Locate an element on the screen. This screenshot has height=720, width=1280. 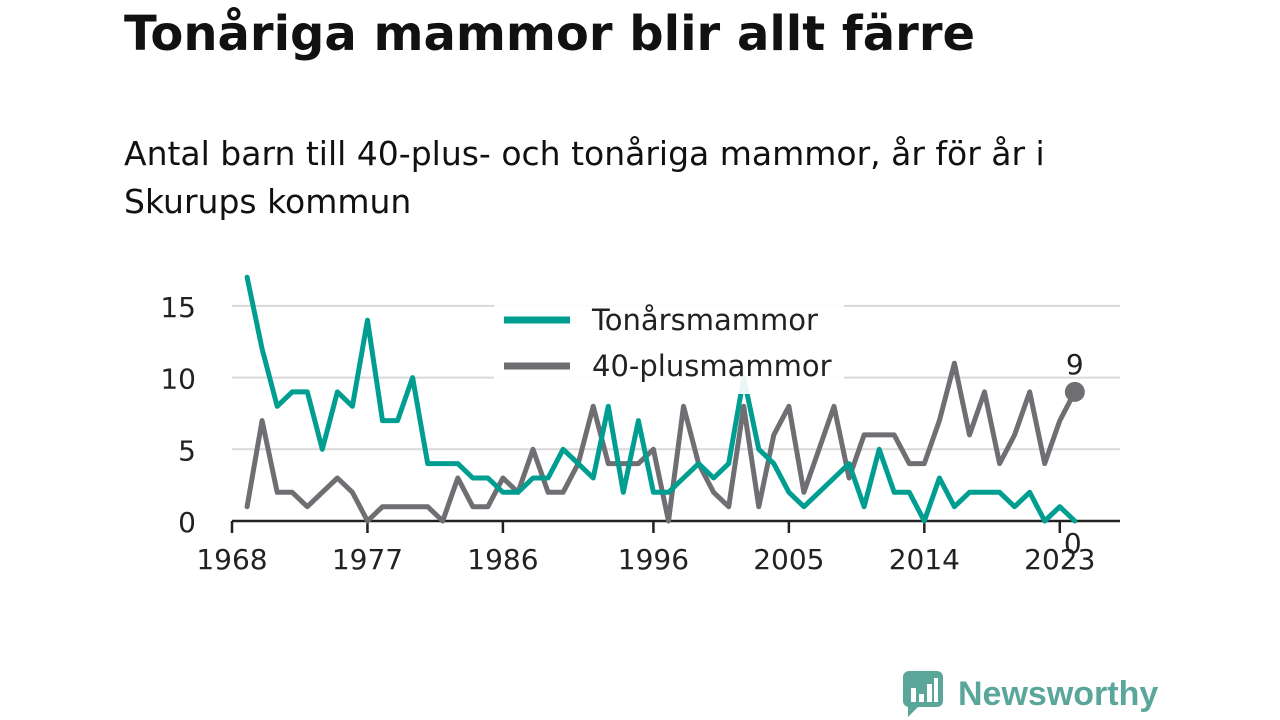
legend: Tonårsmammor 40-plusmammor is located at coordinates (669, 346).